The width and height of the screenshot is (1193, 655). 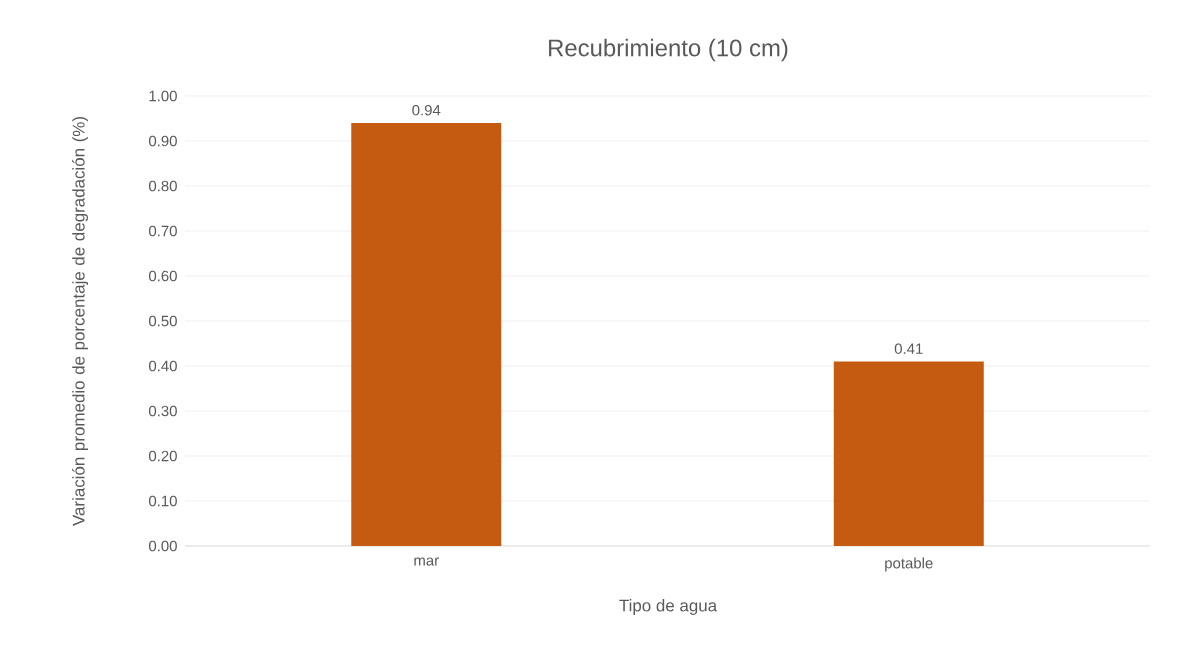 I want to click on y-tick-label: 0.00, so click(x=162, y=546).